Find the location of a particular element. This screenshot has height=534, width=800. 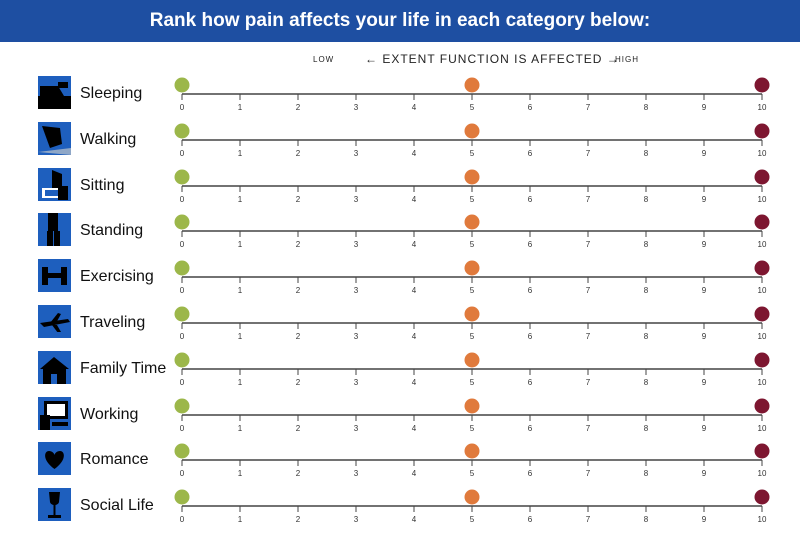

category-row-exercising: Exercising 0 1 2 3 4 5 6 7 8 9 10 is located at coordinates (400, 278).